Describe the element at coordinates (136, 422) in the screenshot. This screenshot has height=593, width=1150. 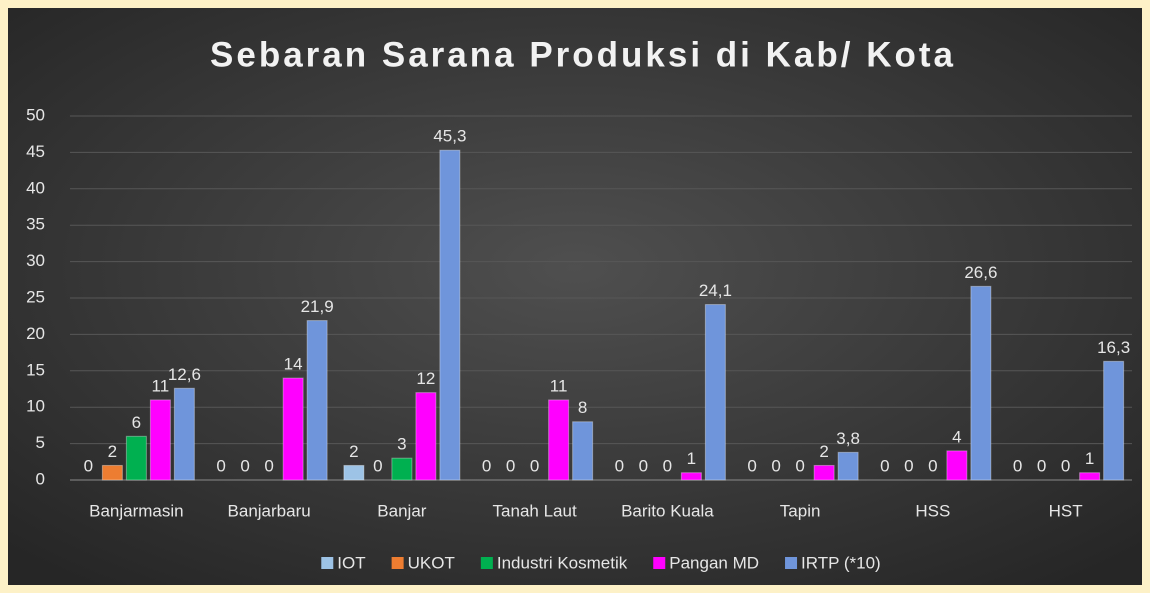
I see `data-label: 6` at that location.